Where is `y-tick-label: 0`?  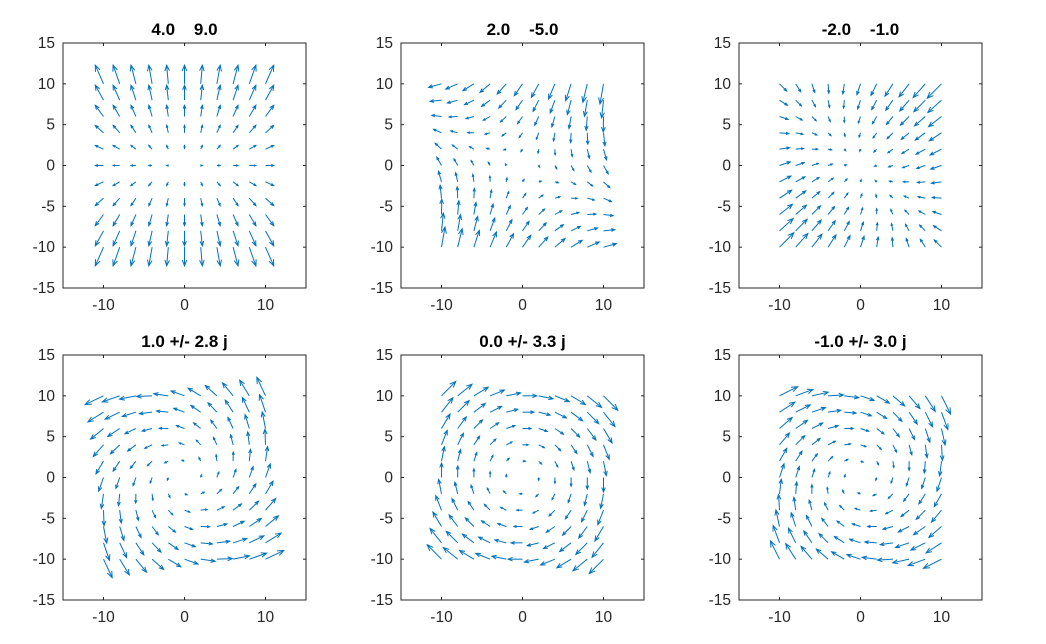
y-tick-label: 0 is located at coordinates (726, 166).